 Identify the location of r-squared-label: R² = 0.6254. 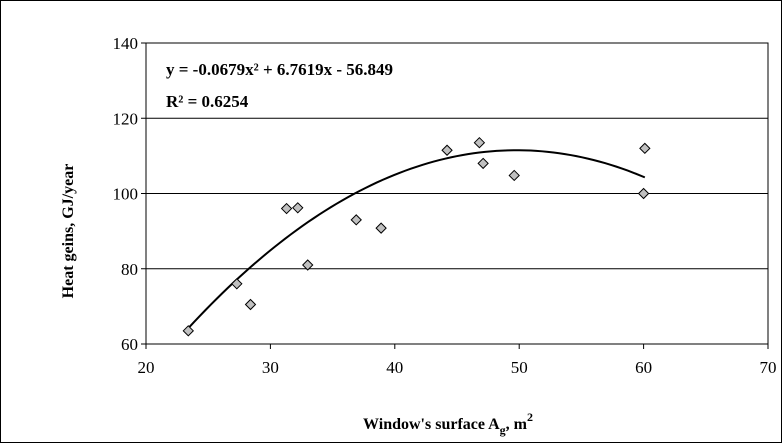
(207, 101).